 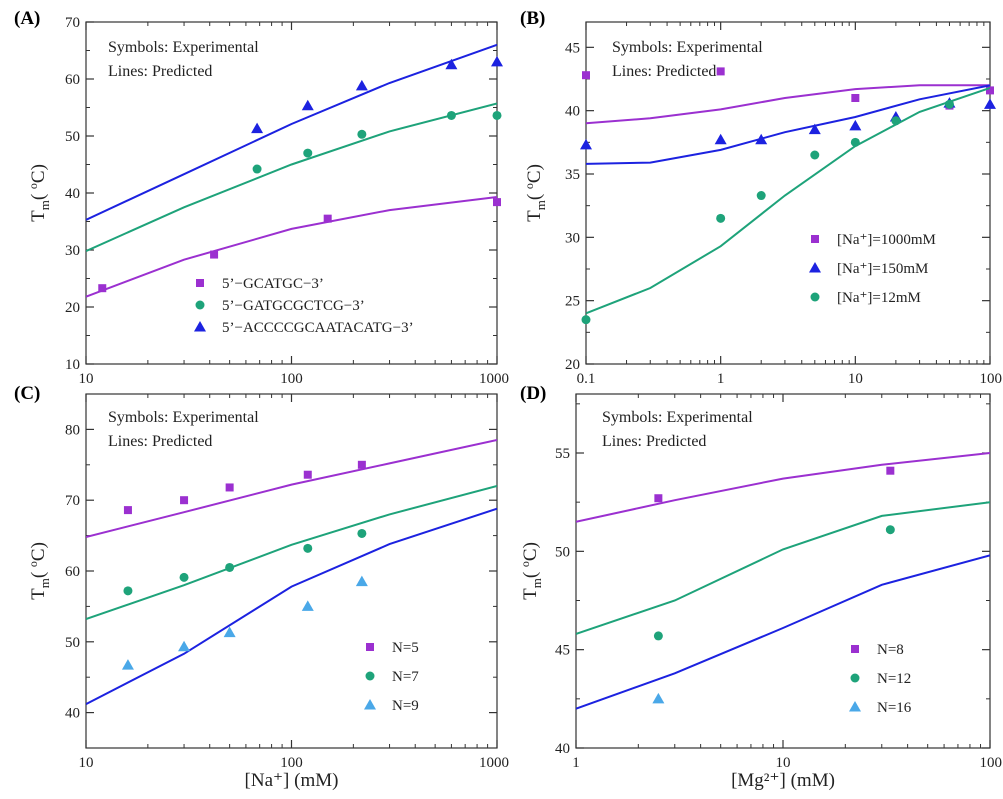 What do you see at coordinates (572, 48) in the screenshot?
I see `y-tick-label: 45` at bounding box center [572, 48].